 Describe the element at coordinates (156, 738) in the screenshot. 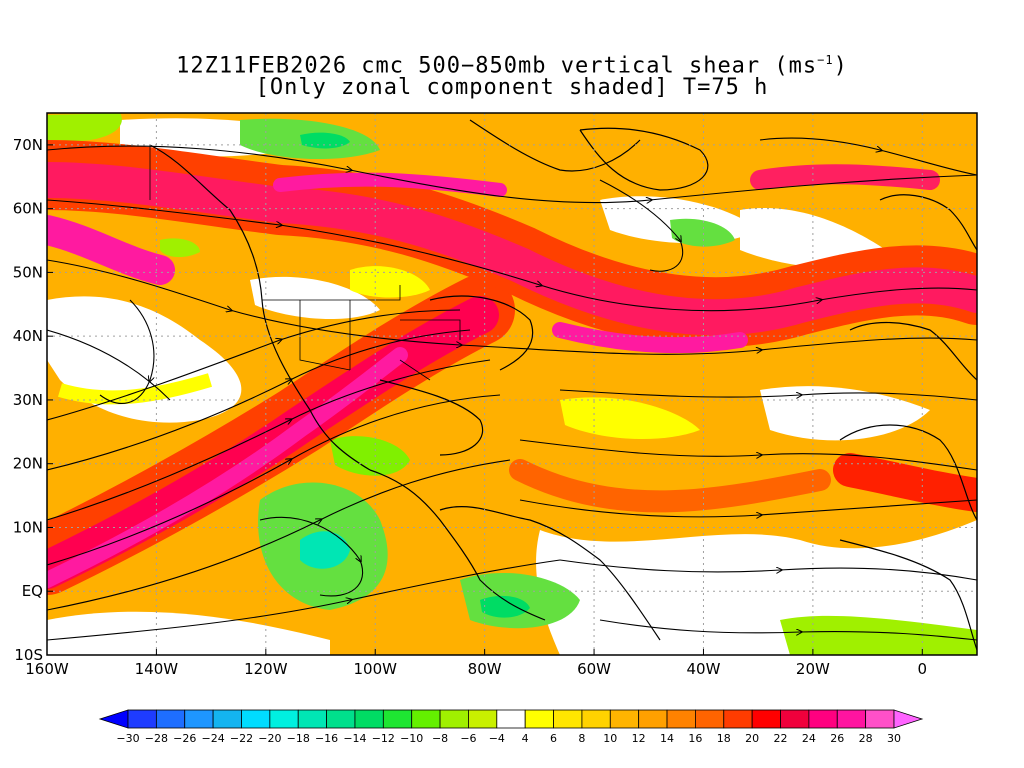

I see `color-bar-label: −28` at that location.